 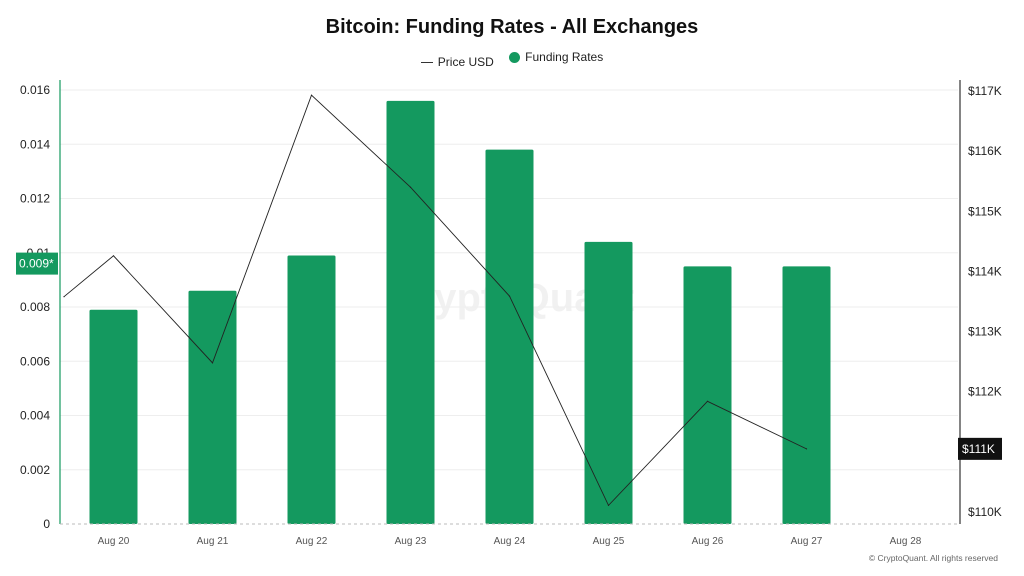 What do you see at coordinates (985, 151) in the screenshot?
I see `right-tick-label: $116K` at bounding box center [985, 151].